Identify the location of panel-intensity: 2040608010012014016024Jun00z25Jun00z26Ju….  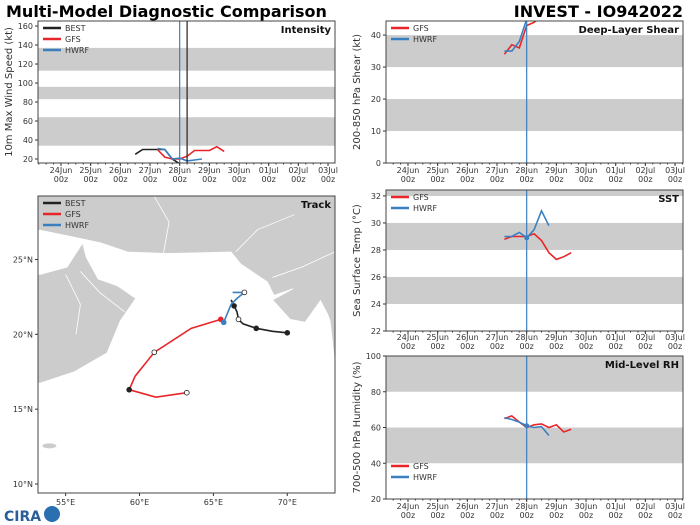
(171, 102).